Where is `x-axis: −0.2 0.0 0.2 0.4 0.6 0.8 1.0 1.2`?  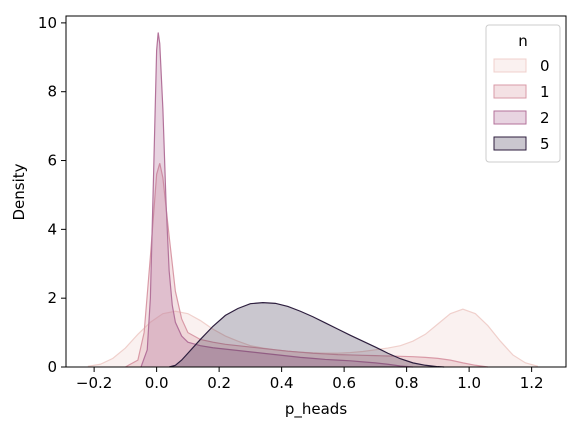 x-axis: −0.2 0.0 0.2 0.4 0.6 0.8 1.0 1.2 is located at coordinates (310, 379).